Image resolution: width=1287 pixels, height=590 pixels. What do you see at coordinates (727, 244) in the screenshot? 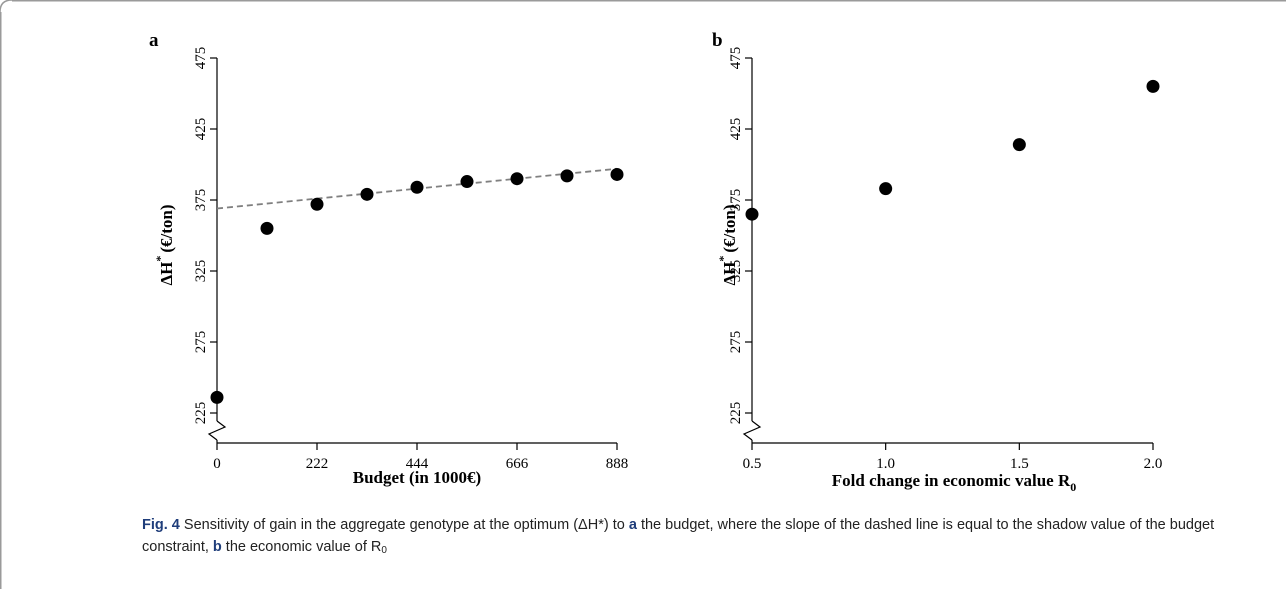
I see `panel-b-y-axis-title: ΔH*(€/ton)` at bounding box center [727, 244].